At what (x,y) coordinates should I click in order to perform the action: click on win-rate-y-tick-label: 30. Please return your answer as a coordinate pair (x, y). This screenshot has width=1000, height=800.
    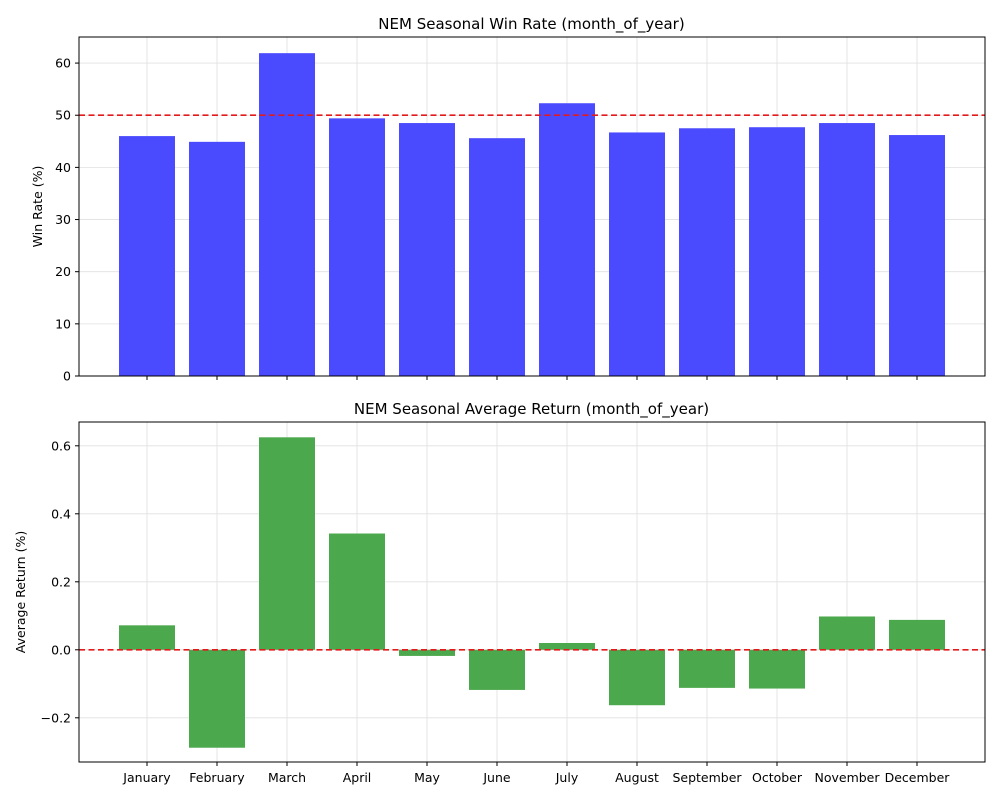
    Looking at the image, I should click on (63, 219).